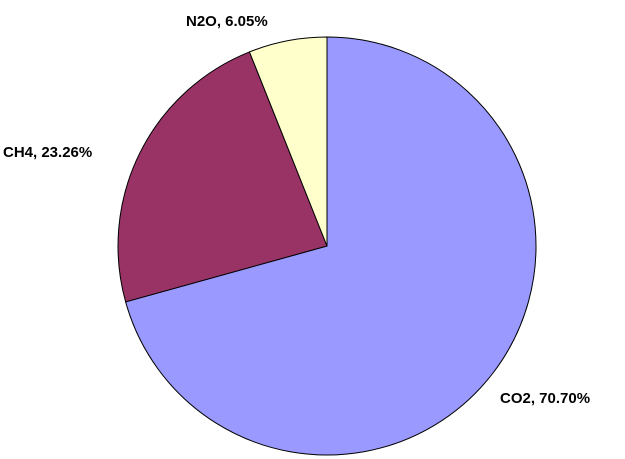 This screenshot has height=459, width=625. Describe the element at coordinates (227, 21) in the screenshot. I see `slice-label-n2o: N2O, 6.05%` at that location.